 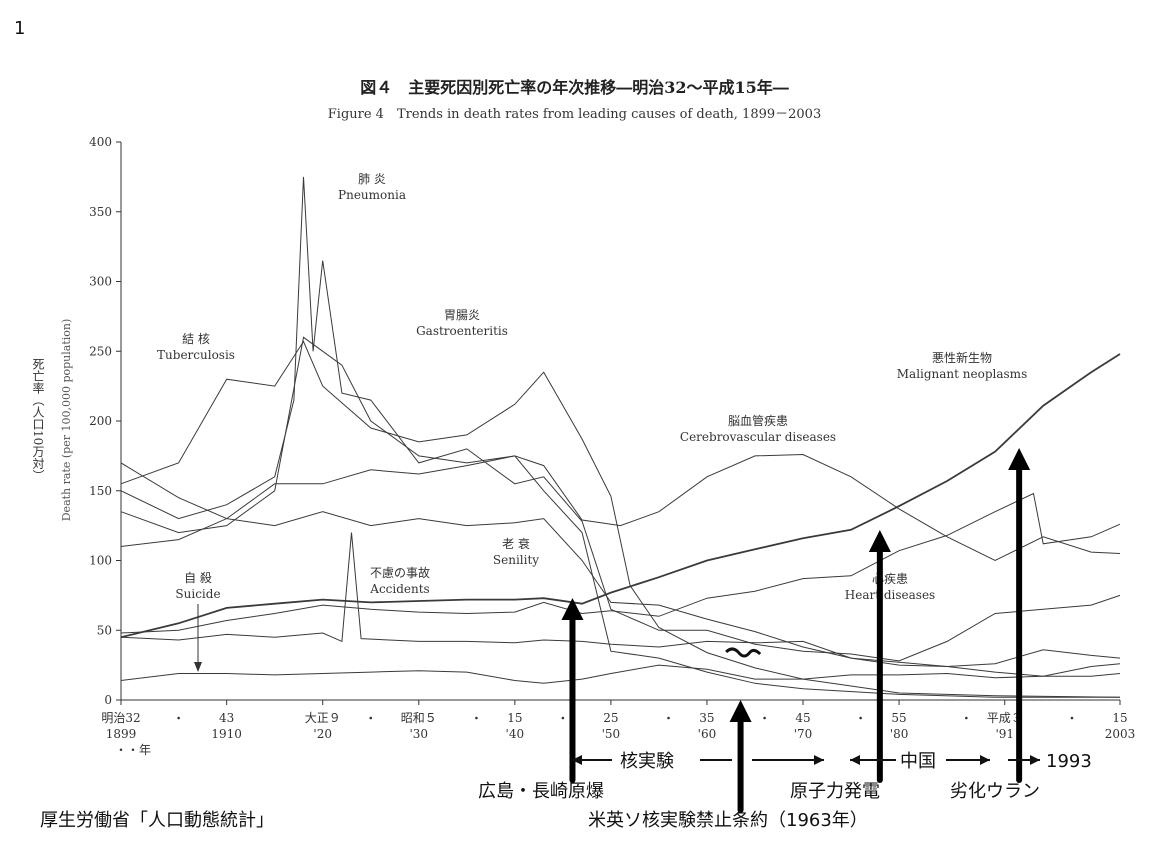 What do you see at coordinates (620, 600) in the screenshot?
I see `series-line-accidents` at bounding box center [620, 600].